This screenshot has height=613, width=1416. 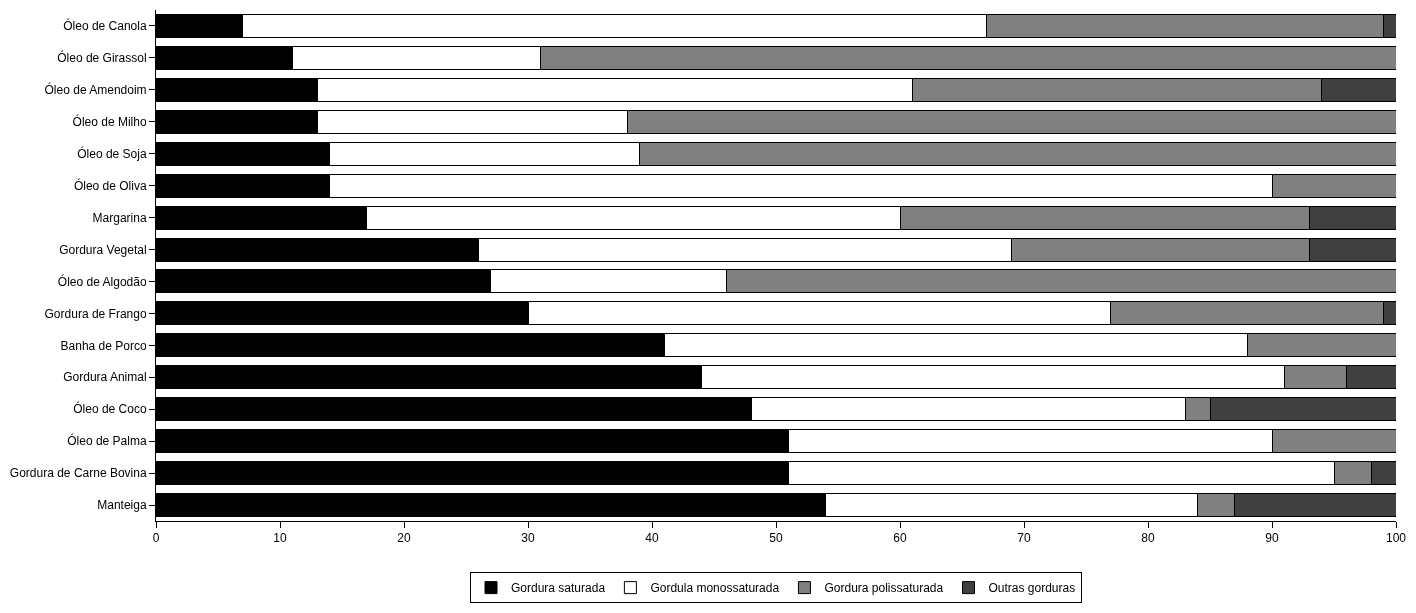 I want to click on y-tick-label: Gordura Vegetal, so click(x=103, y=249).